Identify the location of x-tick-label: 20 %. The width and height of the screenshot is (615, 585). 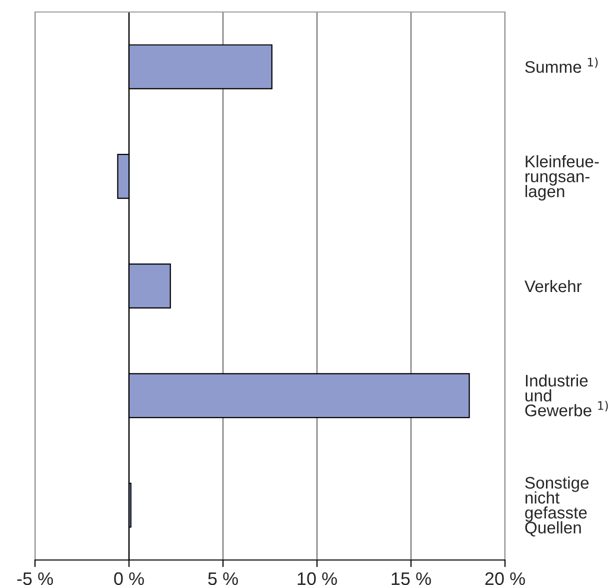
(505, 578).